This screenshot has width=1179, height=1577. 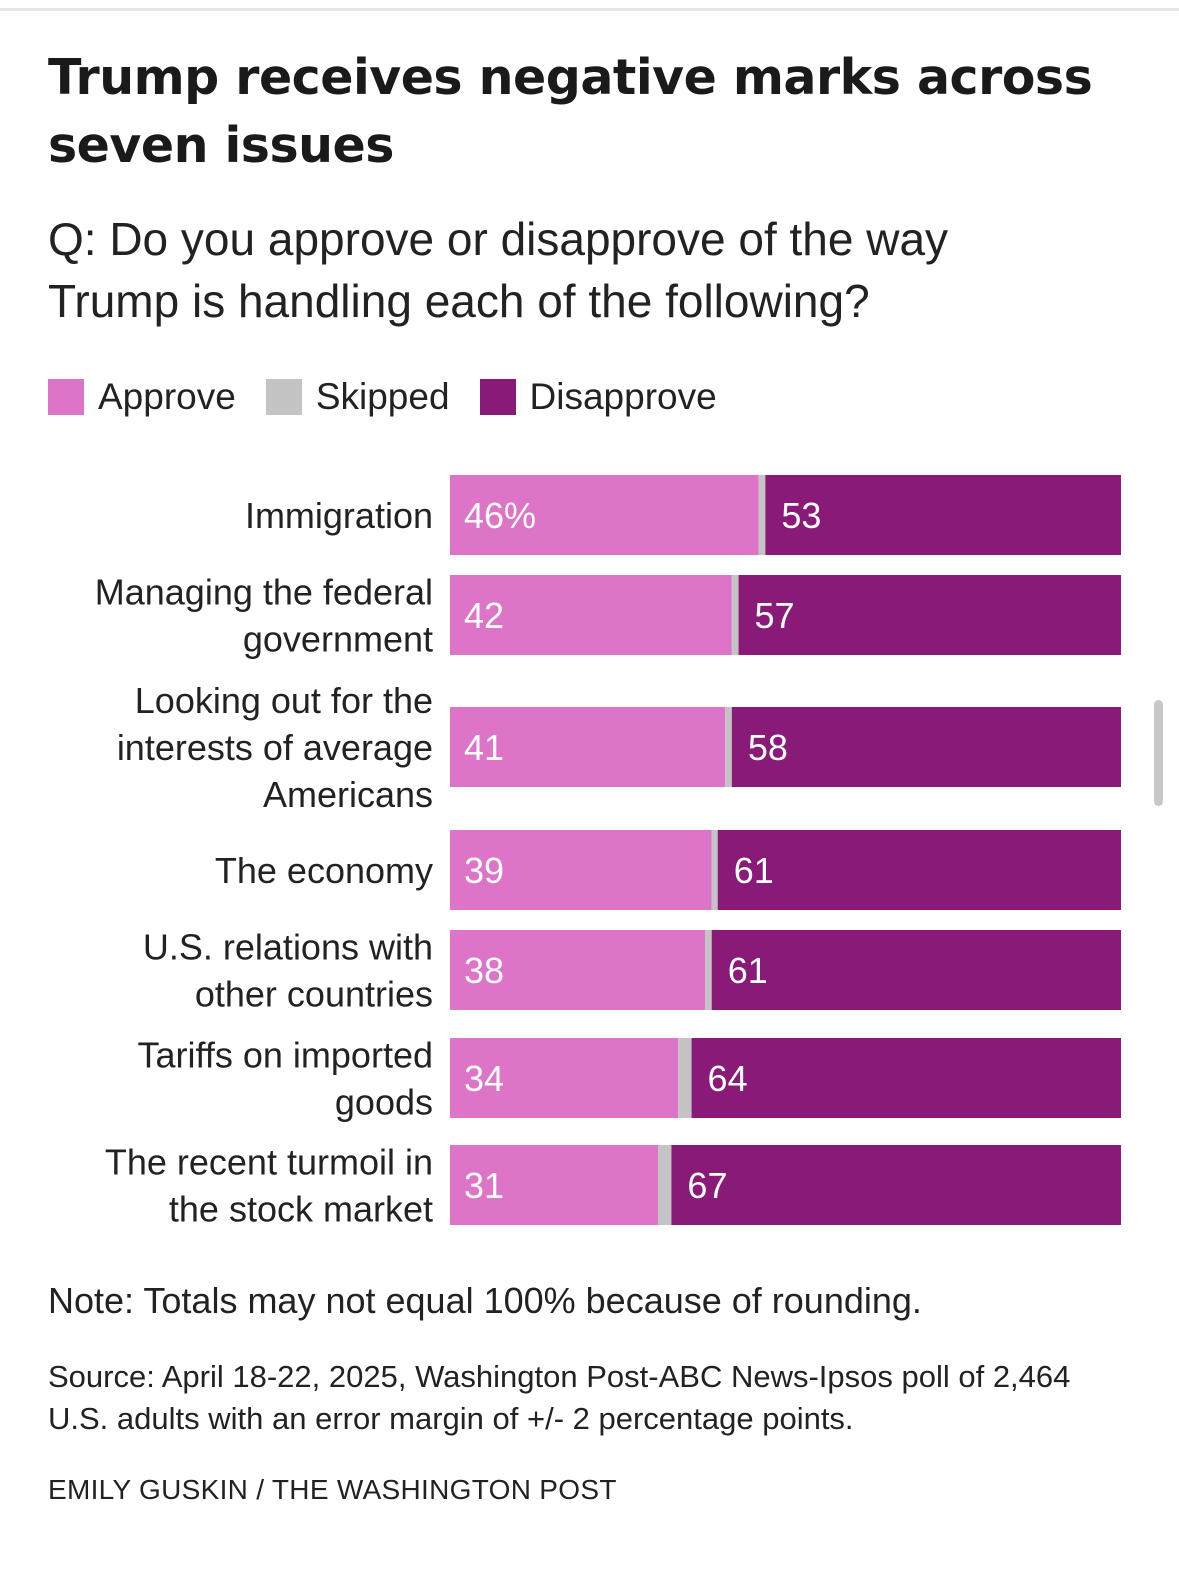 What do you see at coordinates (324, 870) in the screenshot?
I see `category-label: The economy` at bounding box center [324, 870].